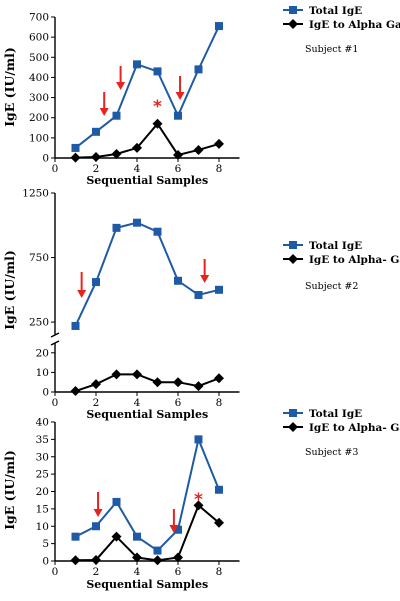  I want to click on subject-label: Subject #1, so click(331, 49).